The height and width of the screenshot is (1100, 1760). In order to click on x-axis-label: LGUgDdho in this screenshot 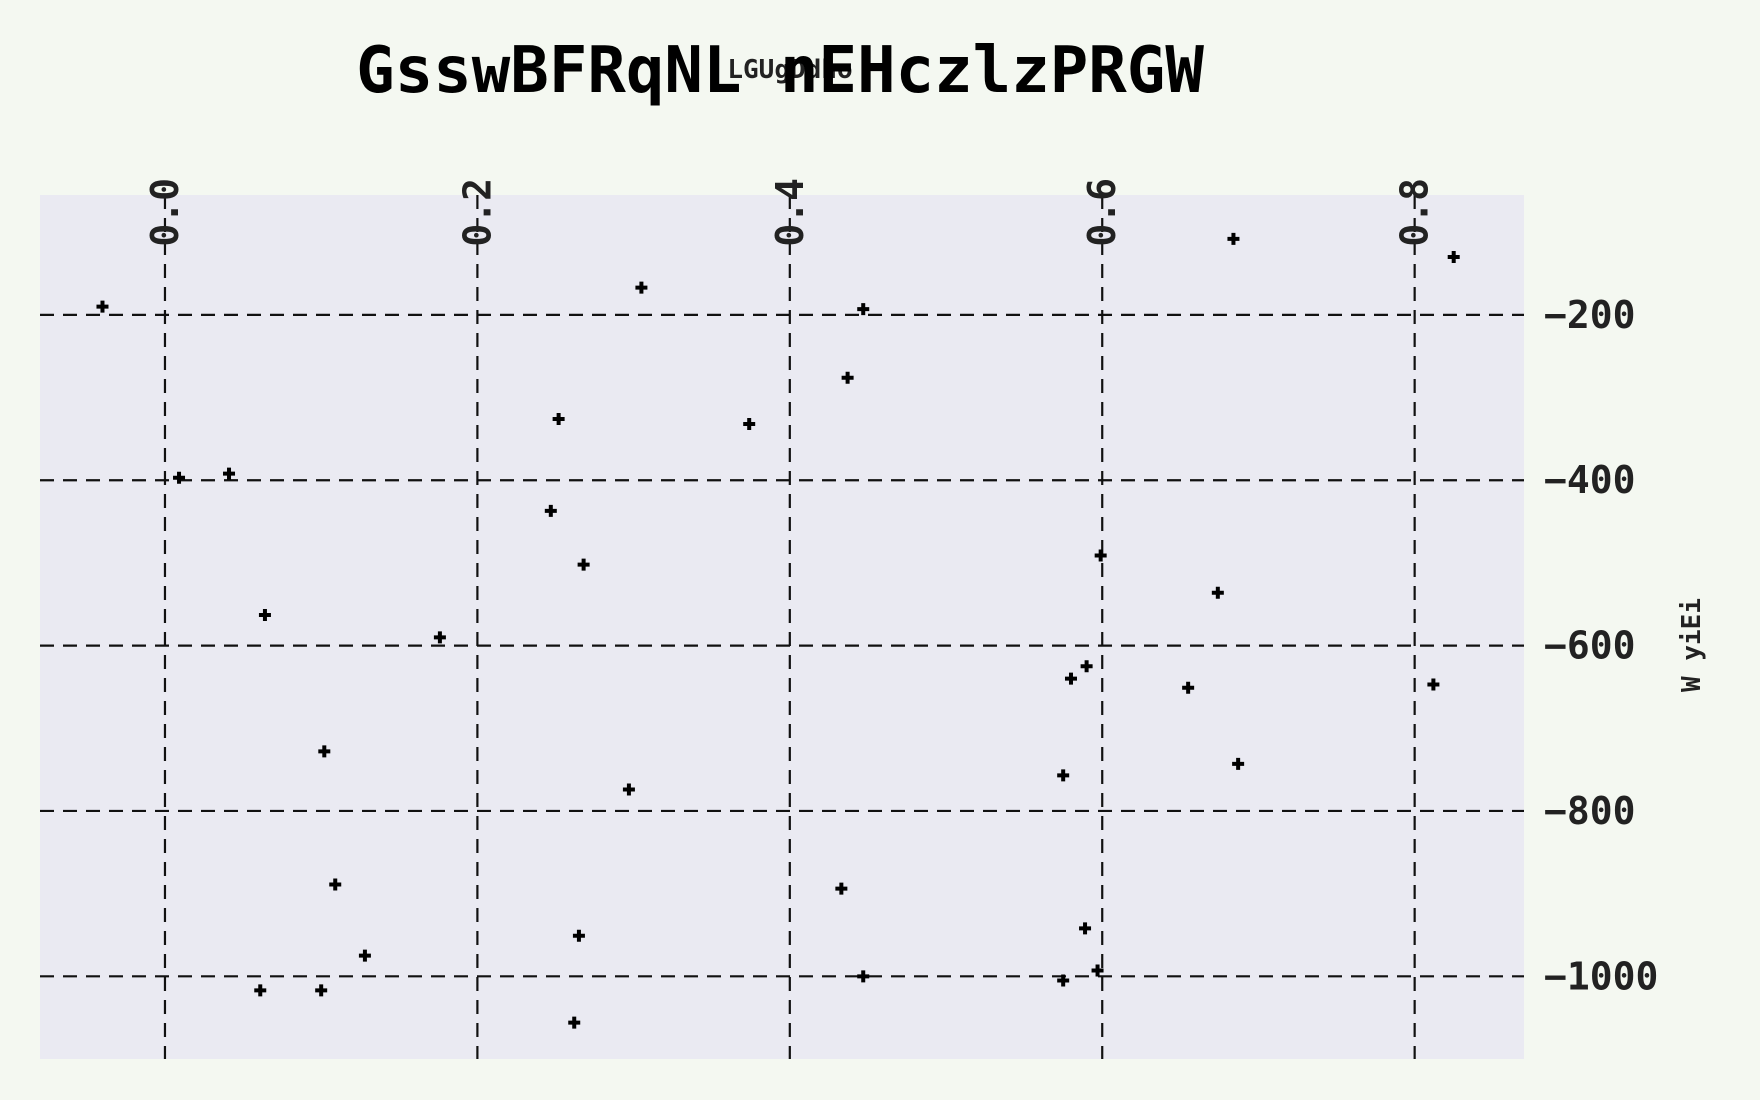, I will do `click(789, 70)`.